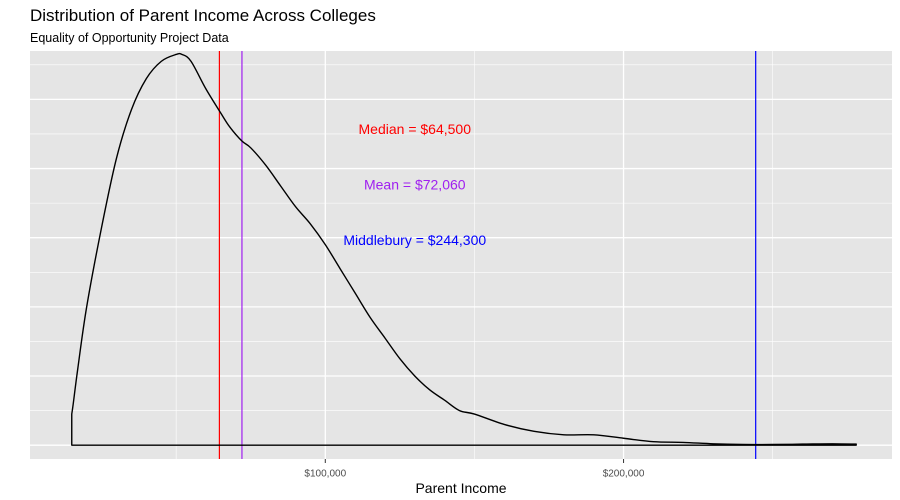 The image size is (900, 500). What do you see at coordinates (129, 38) in the screenshot?
I see `chart-subtitle: Equality of Opportunity Project Data` at bounding box center [129, 38].